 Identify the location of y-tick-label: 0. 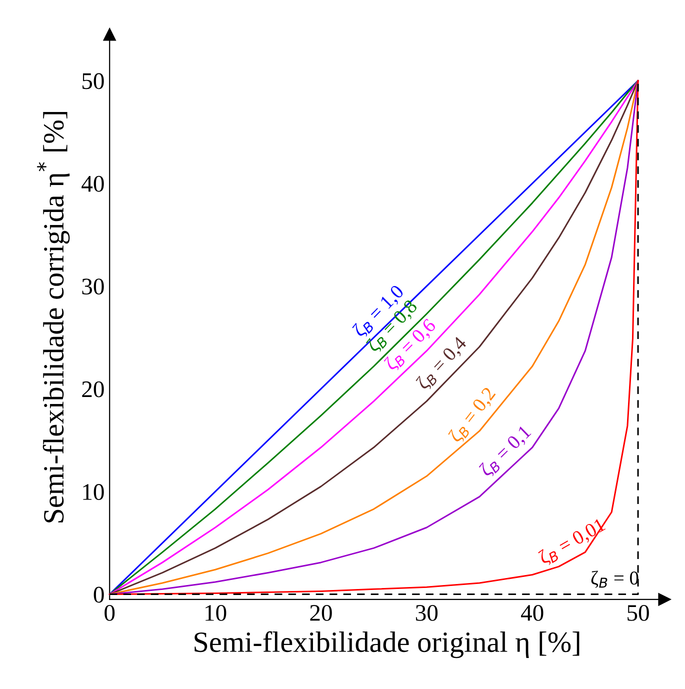
(99, 594).